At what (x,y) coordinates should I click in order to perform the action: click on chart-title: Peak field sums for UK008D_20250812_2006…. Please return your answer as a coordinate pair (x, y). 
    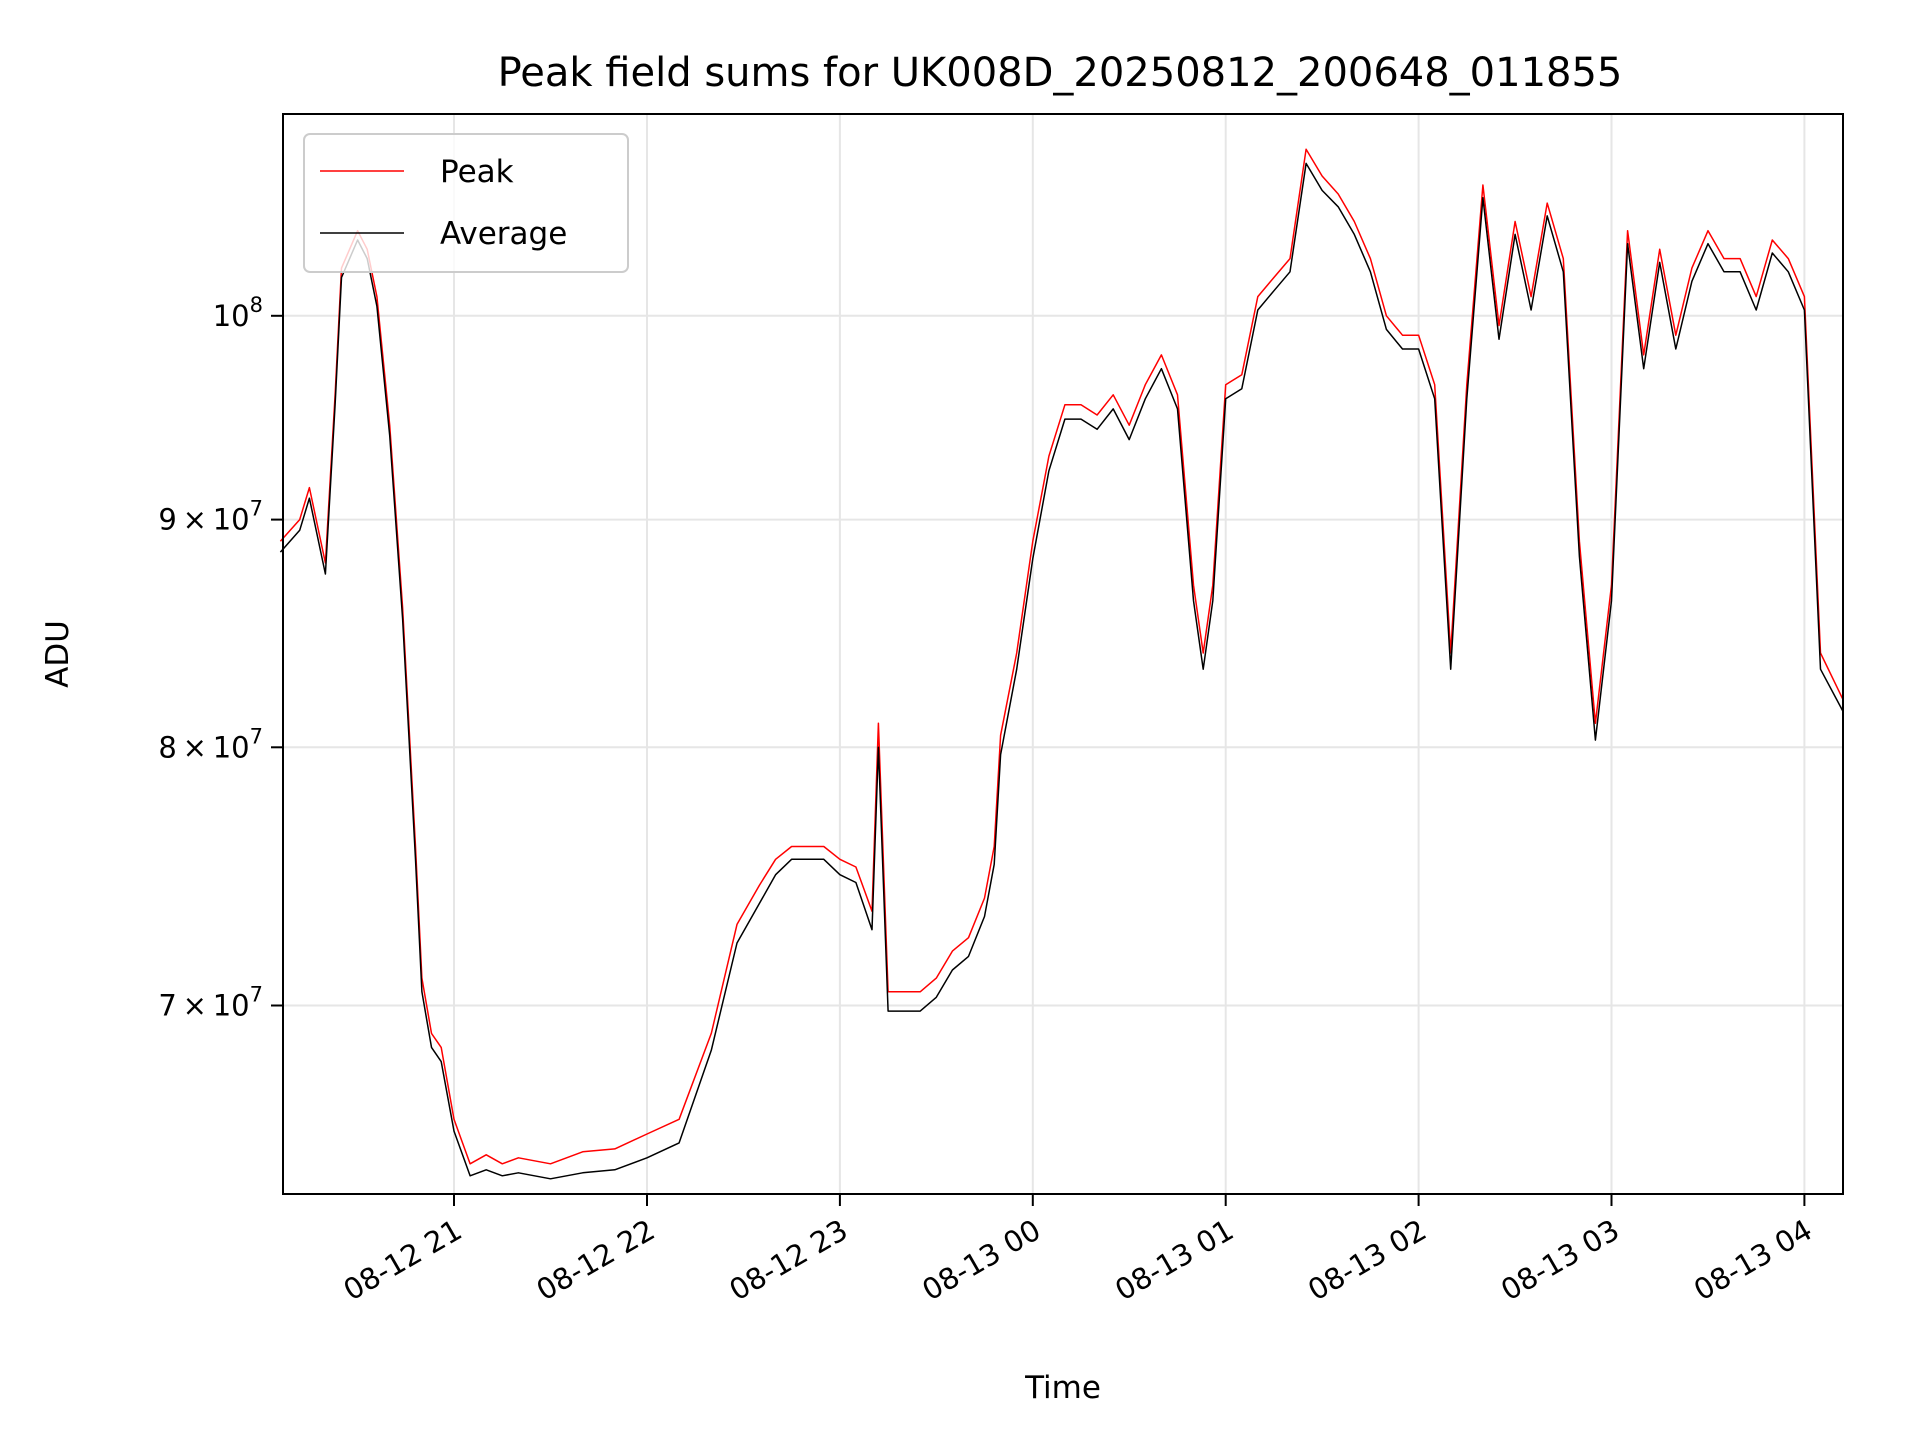
    Looking at the image, I should click on (1060, 73).